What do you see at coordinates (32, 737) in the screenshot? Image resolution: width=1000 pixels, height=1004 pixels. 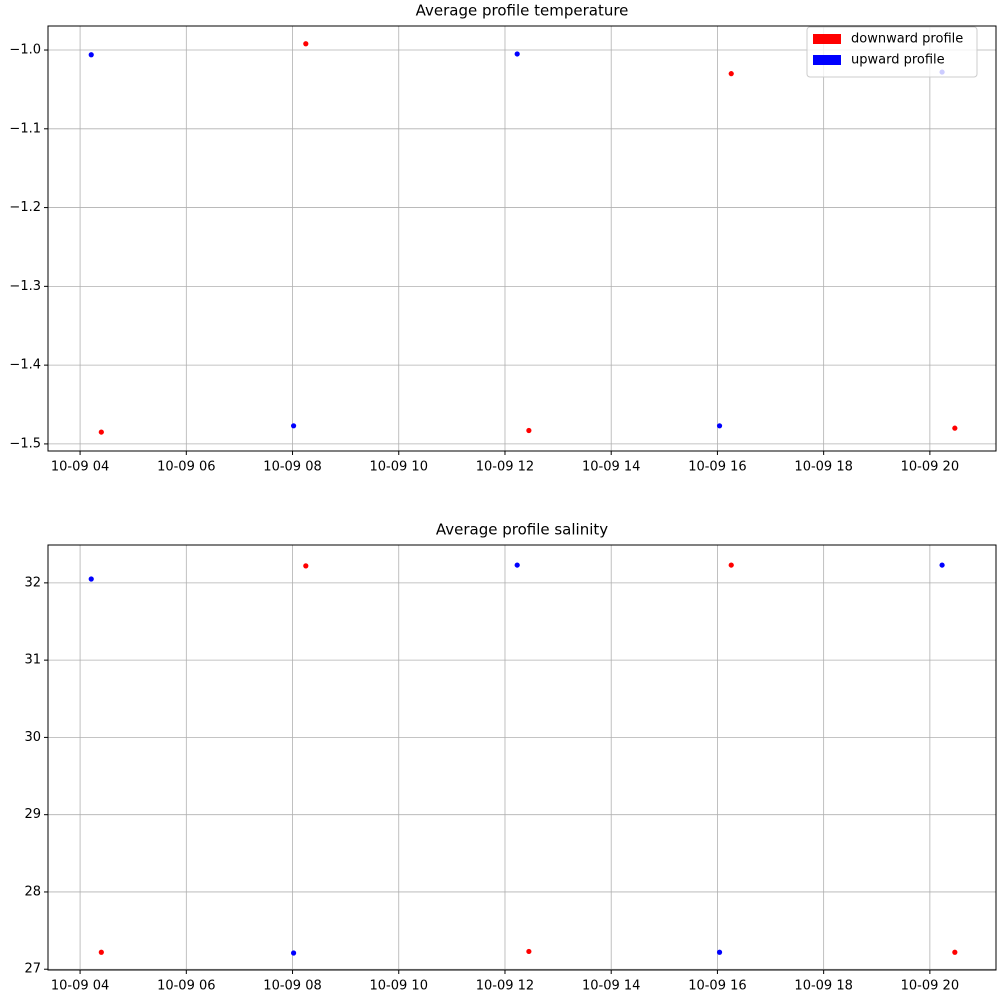 I see `y-tick-label: 30` at bounding box center [32, 737].